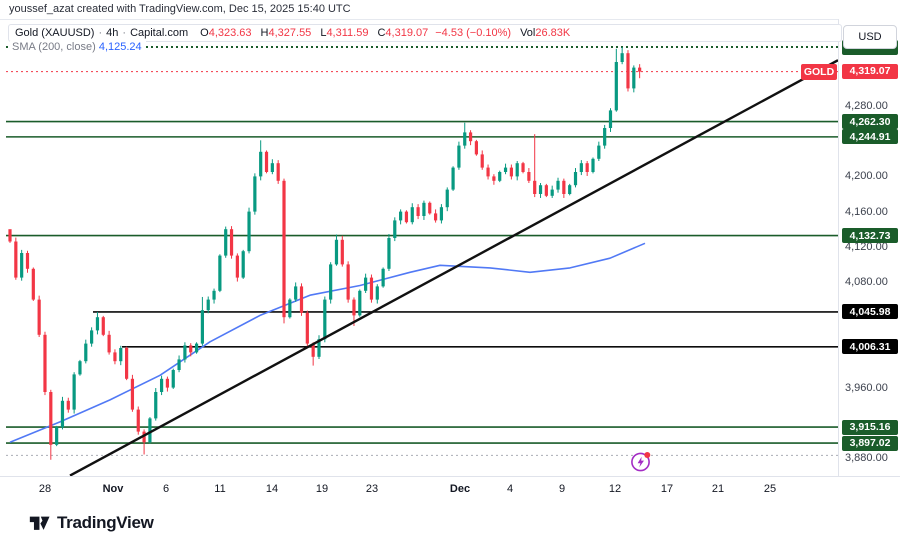 This screenshot has width=900, height=549. I want to click on time-axis-tick: 28, so click(45, 489).